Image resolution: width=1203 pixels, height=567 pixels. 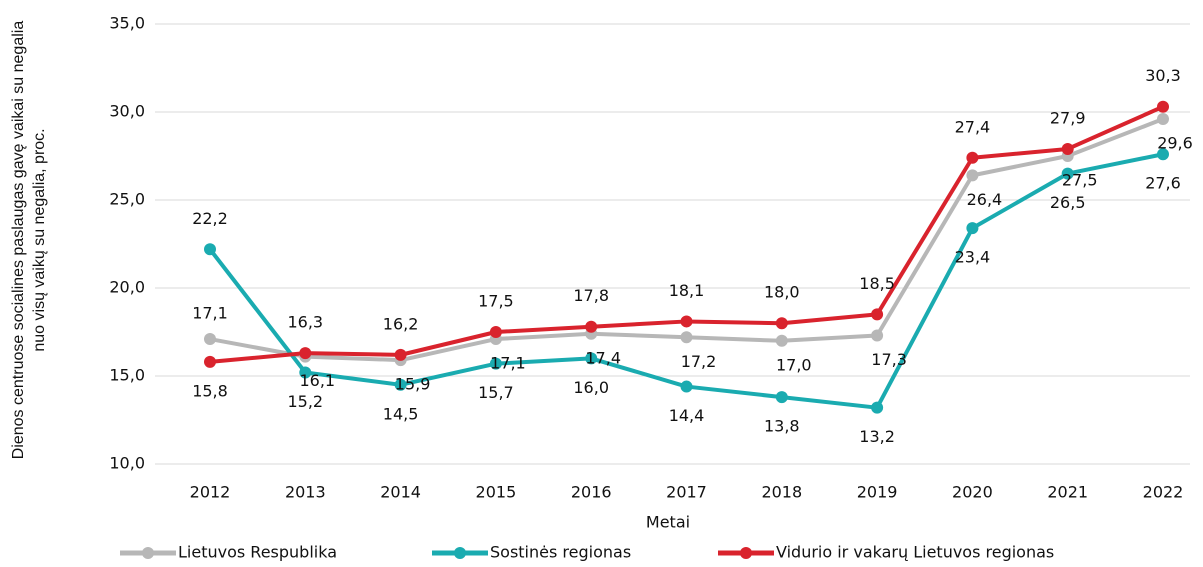 What do you see at coordinates (668, 522) in the screenshot?
I see `x-axis-title: Metai` at bounding box center [668, 522].